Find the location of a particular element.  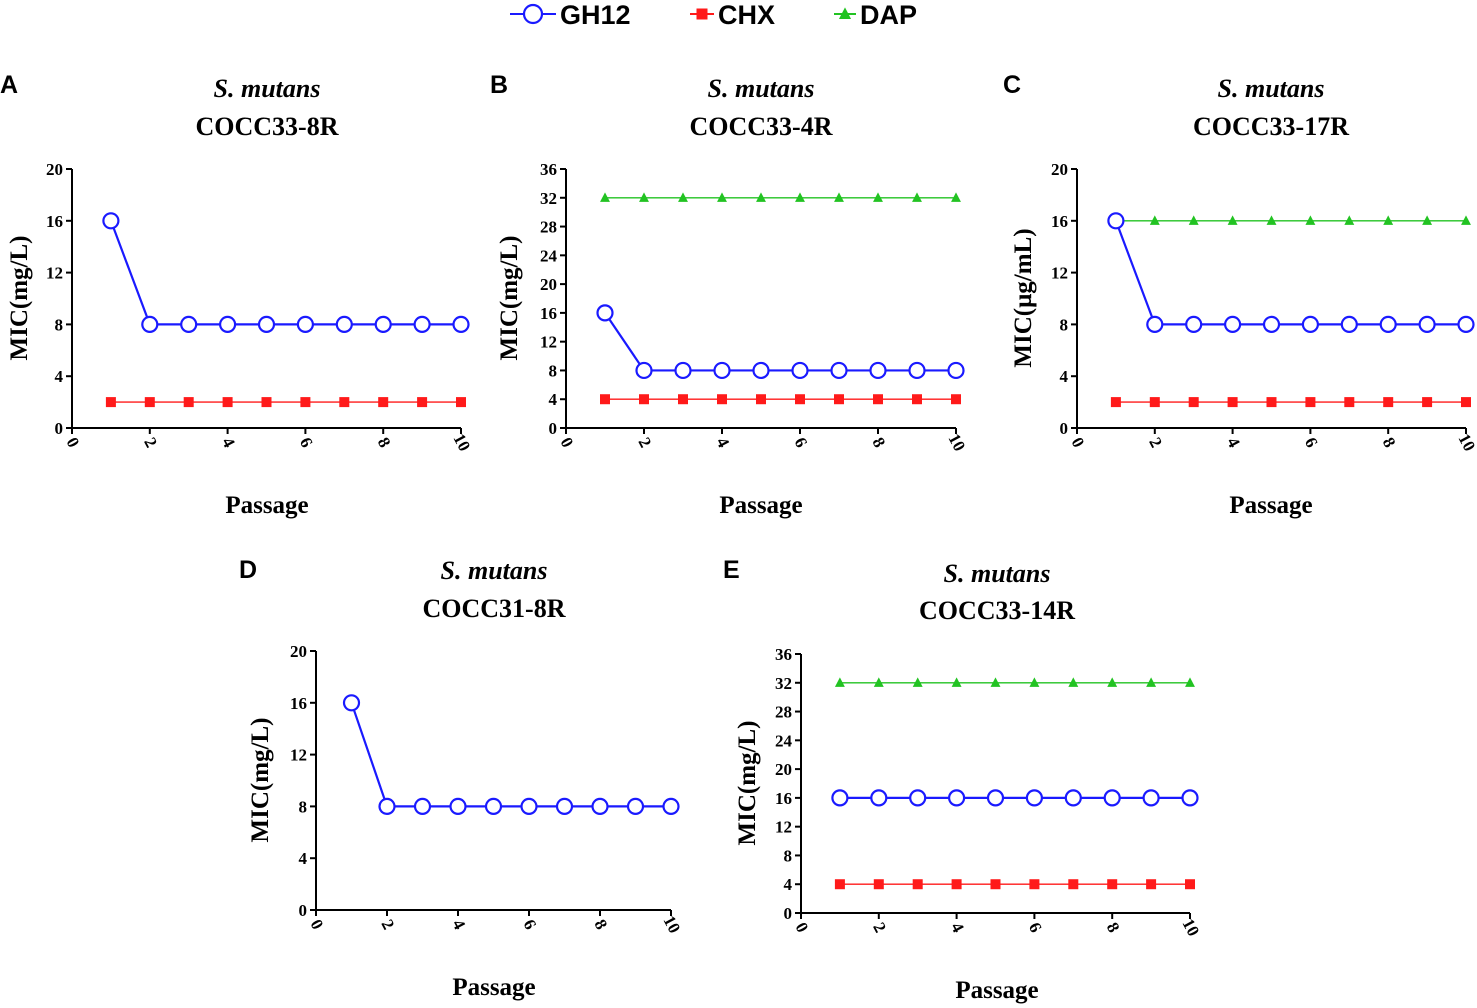

x-tick-label: 6 is located at coordinates (529, 924).